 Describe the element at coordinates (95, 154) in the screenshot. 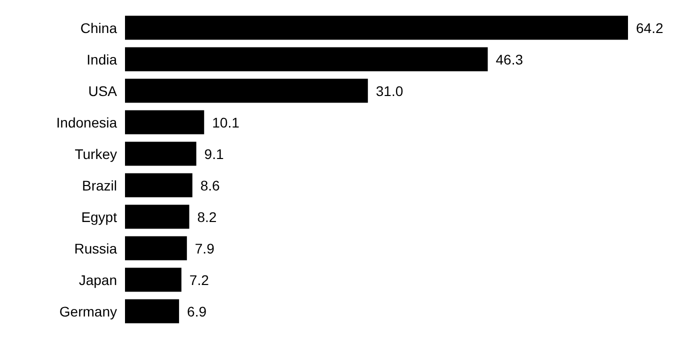

I see `y-tick-label: Turkey` at that location.